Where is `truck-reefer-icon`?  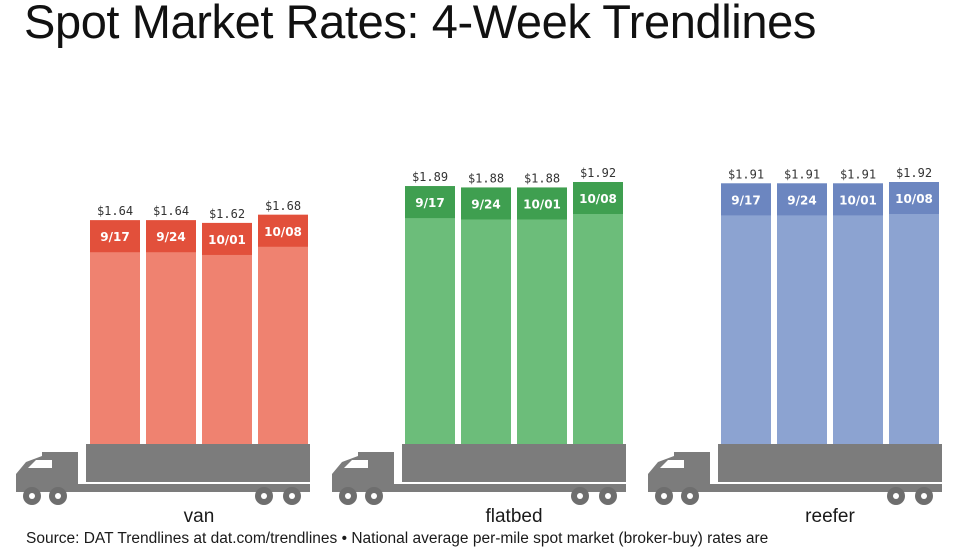
truck-reefer-icon is located at coordinates (795, 474).